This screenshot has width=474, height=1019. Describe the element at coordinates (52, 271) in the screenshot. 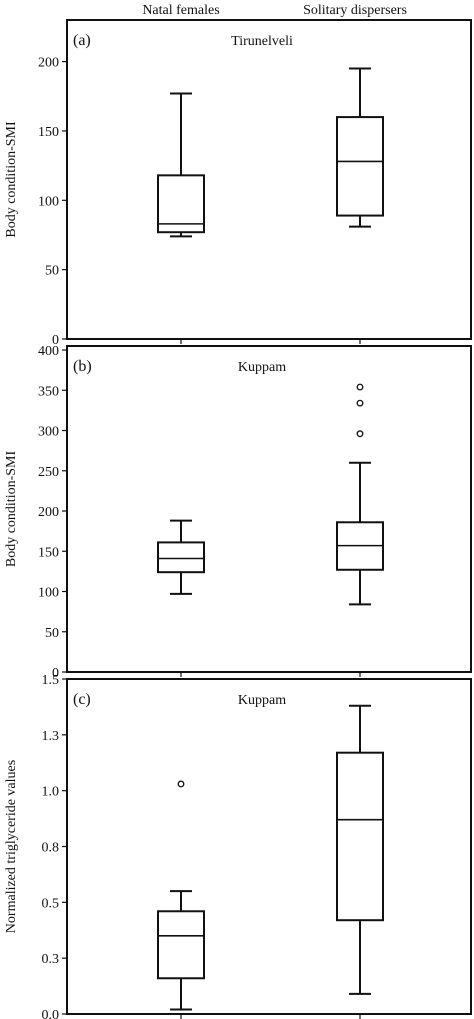

I see `panel-1-ytick-label: 50` at that location.